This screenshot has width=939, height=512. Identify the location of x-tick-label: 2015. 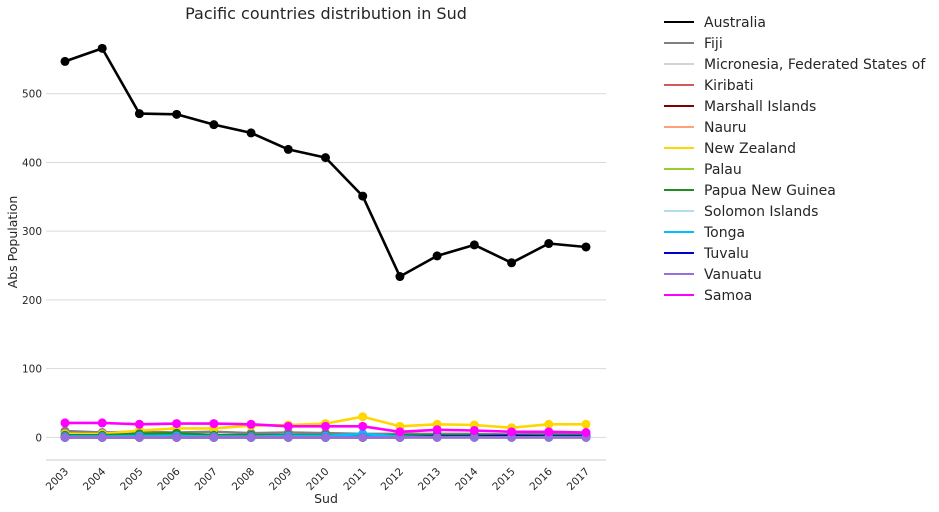
(503, 479).